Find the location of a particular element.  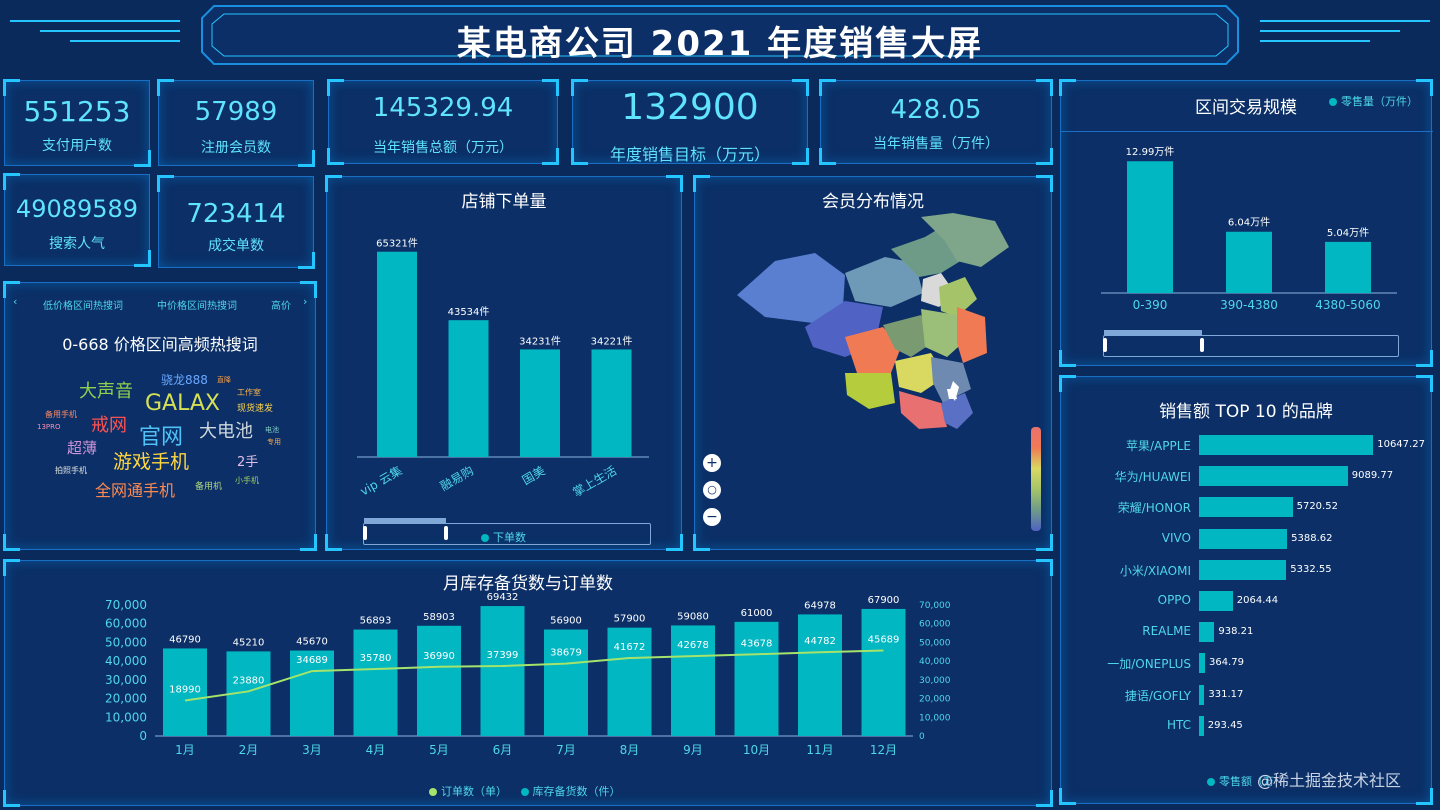

line-data-label: 23880 is located at coordinates (249, 680).